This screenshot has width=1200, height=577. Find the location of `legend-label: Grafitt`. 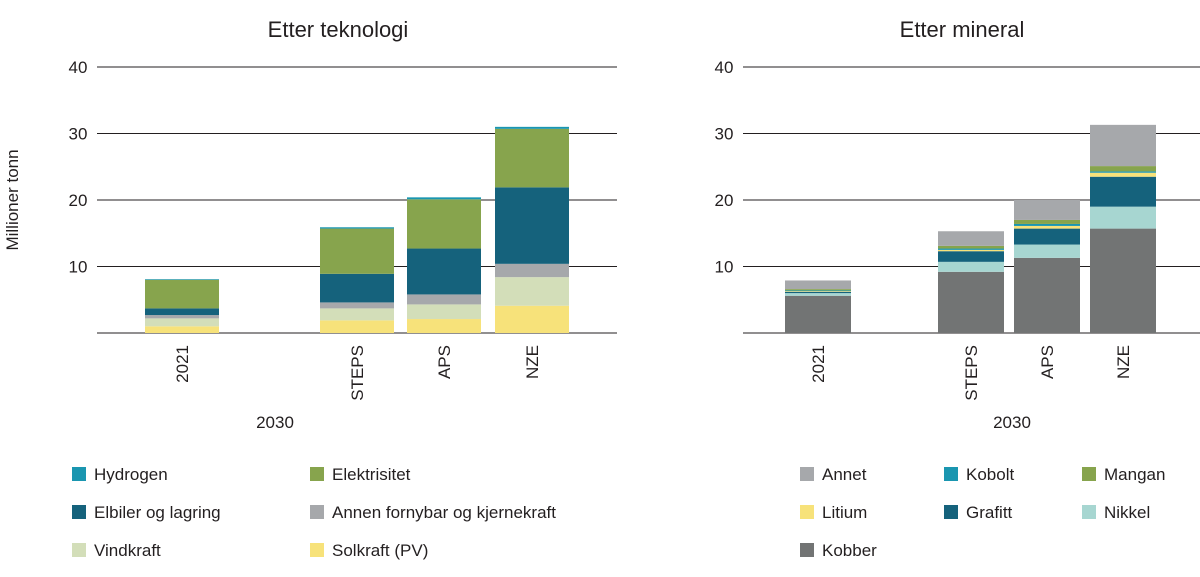

legend-label: Grafitt is located at coordinates (989, 512).